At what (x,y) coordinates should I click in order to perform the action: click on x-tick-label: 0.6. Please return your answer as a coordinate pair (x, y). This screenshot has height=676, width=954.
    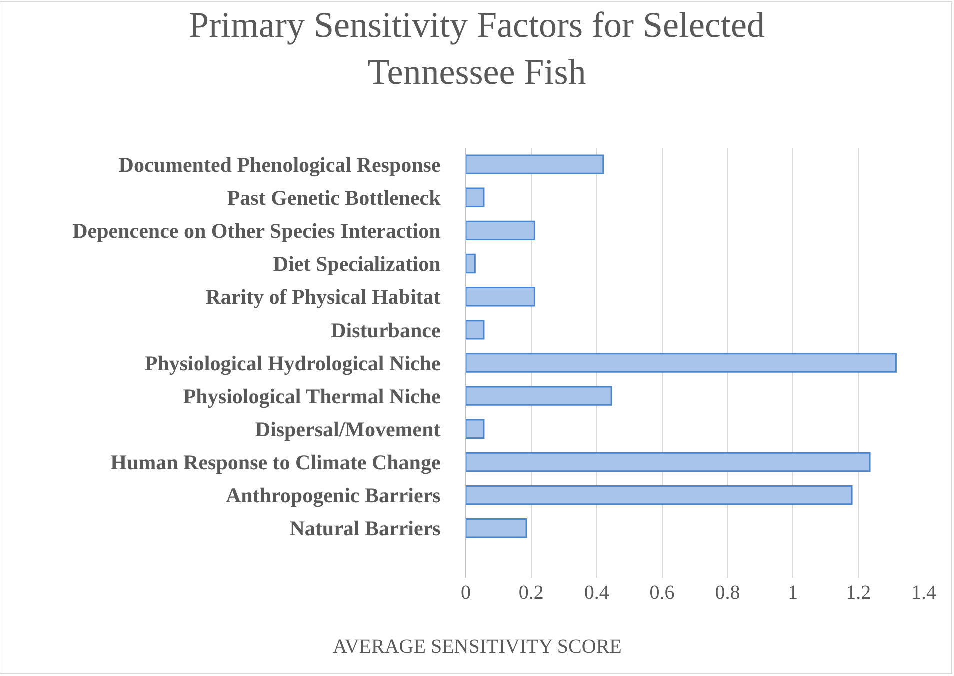
    Looking at the image, I should click on (662, 593).